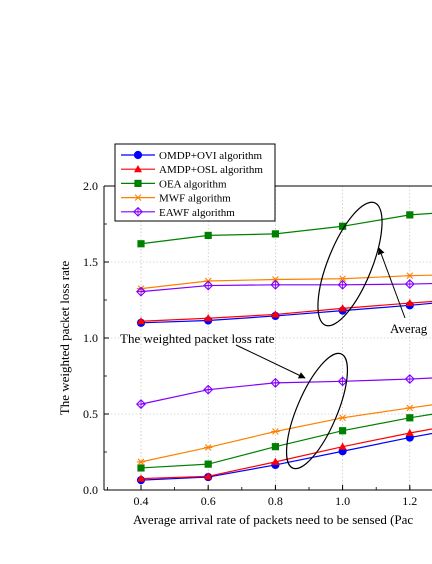 This screenshot has height=564, width=432. I want to click on y-tick-label: 1.5, so click(90, 262).